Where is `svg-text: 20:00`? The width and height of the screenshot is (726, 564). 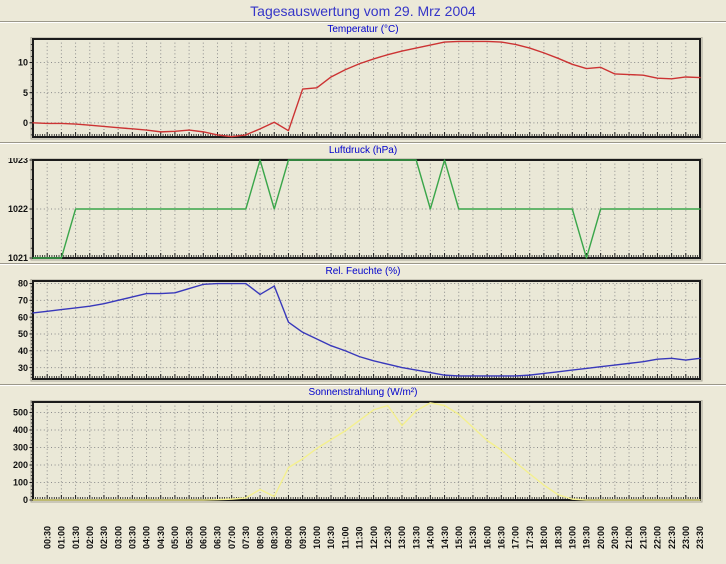
svg-text: 20:00 is located at coordinates (601, 537).